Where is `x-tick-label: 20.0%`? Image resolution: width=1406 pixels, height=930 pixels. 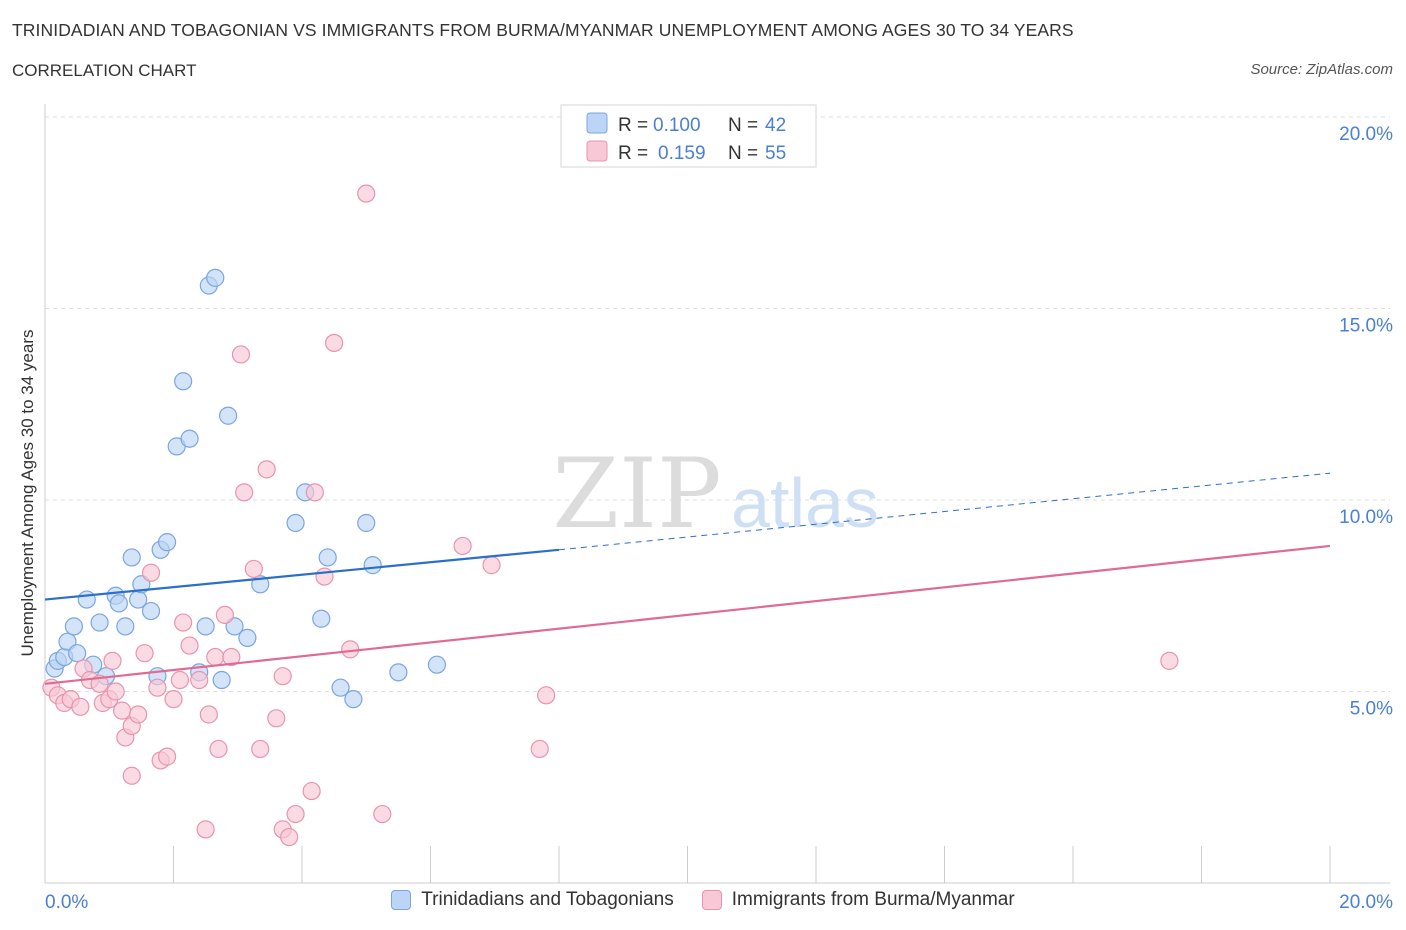
x-tick-label: 20.0% is located at coordinates (1366, 902).